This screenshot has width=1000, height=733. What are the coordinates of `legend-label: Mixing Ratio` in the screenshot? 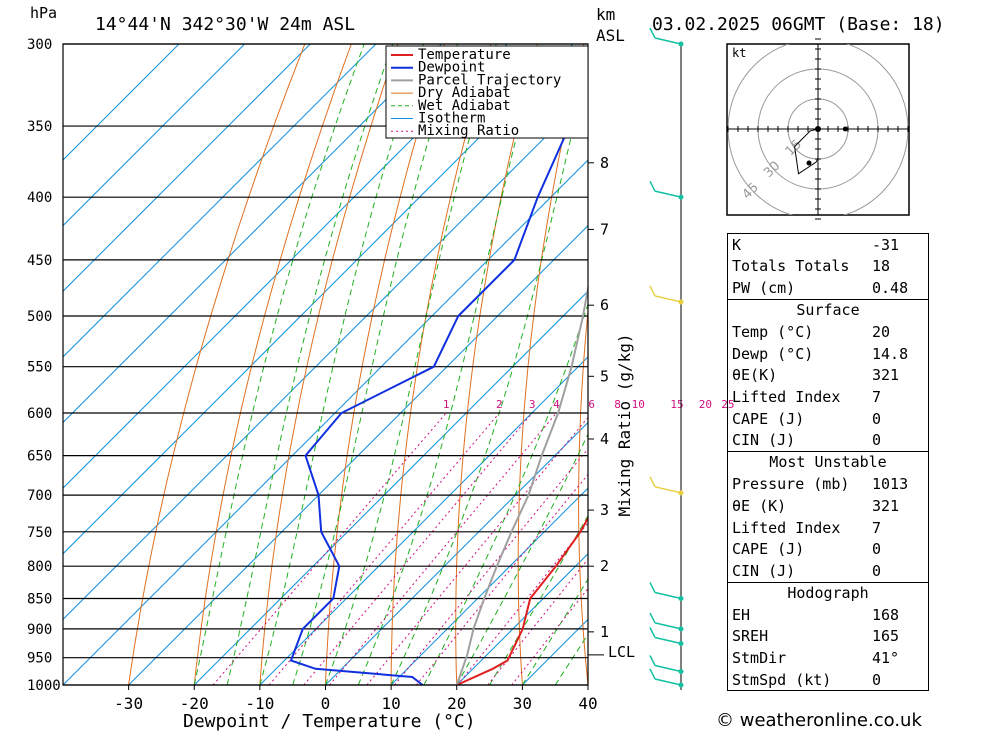 It's located at (468, 131).